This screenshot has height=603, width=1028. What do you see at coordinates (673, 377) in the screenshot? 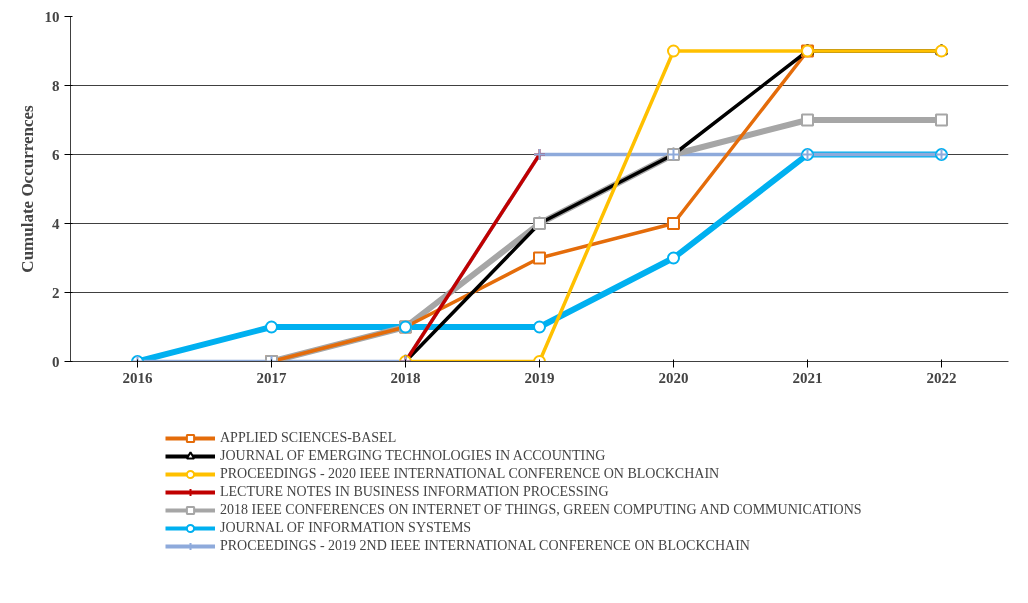
I see `x-tick-label: 2020` at bounding box center [673, 377].